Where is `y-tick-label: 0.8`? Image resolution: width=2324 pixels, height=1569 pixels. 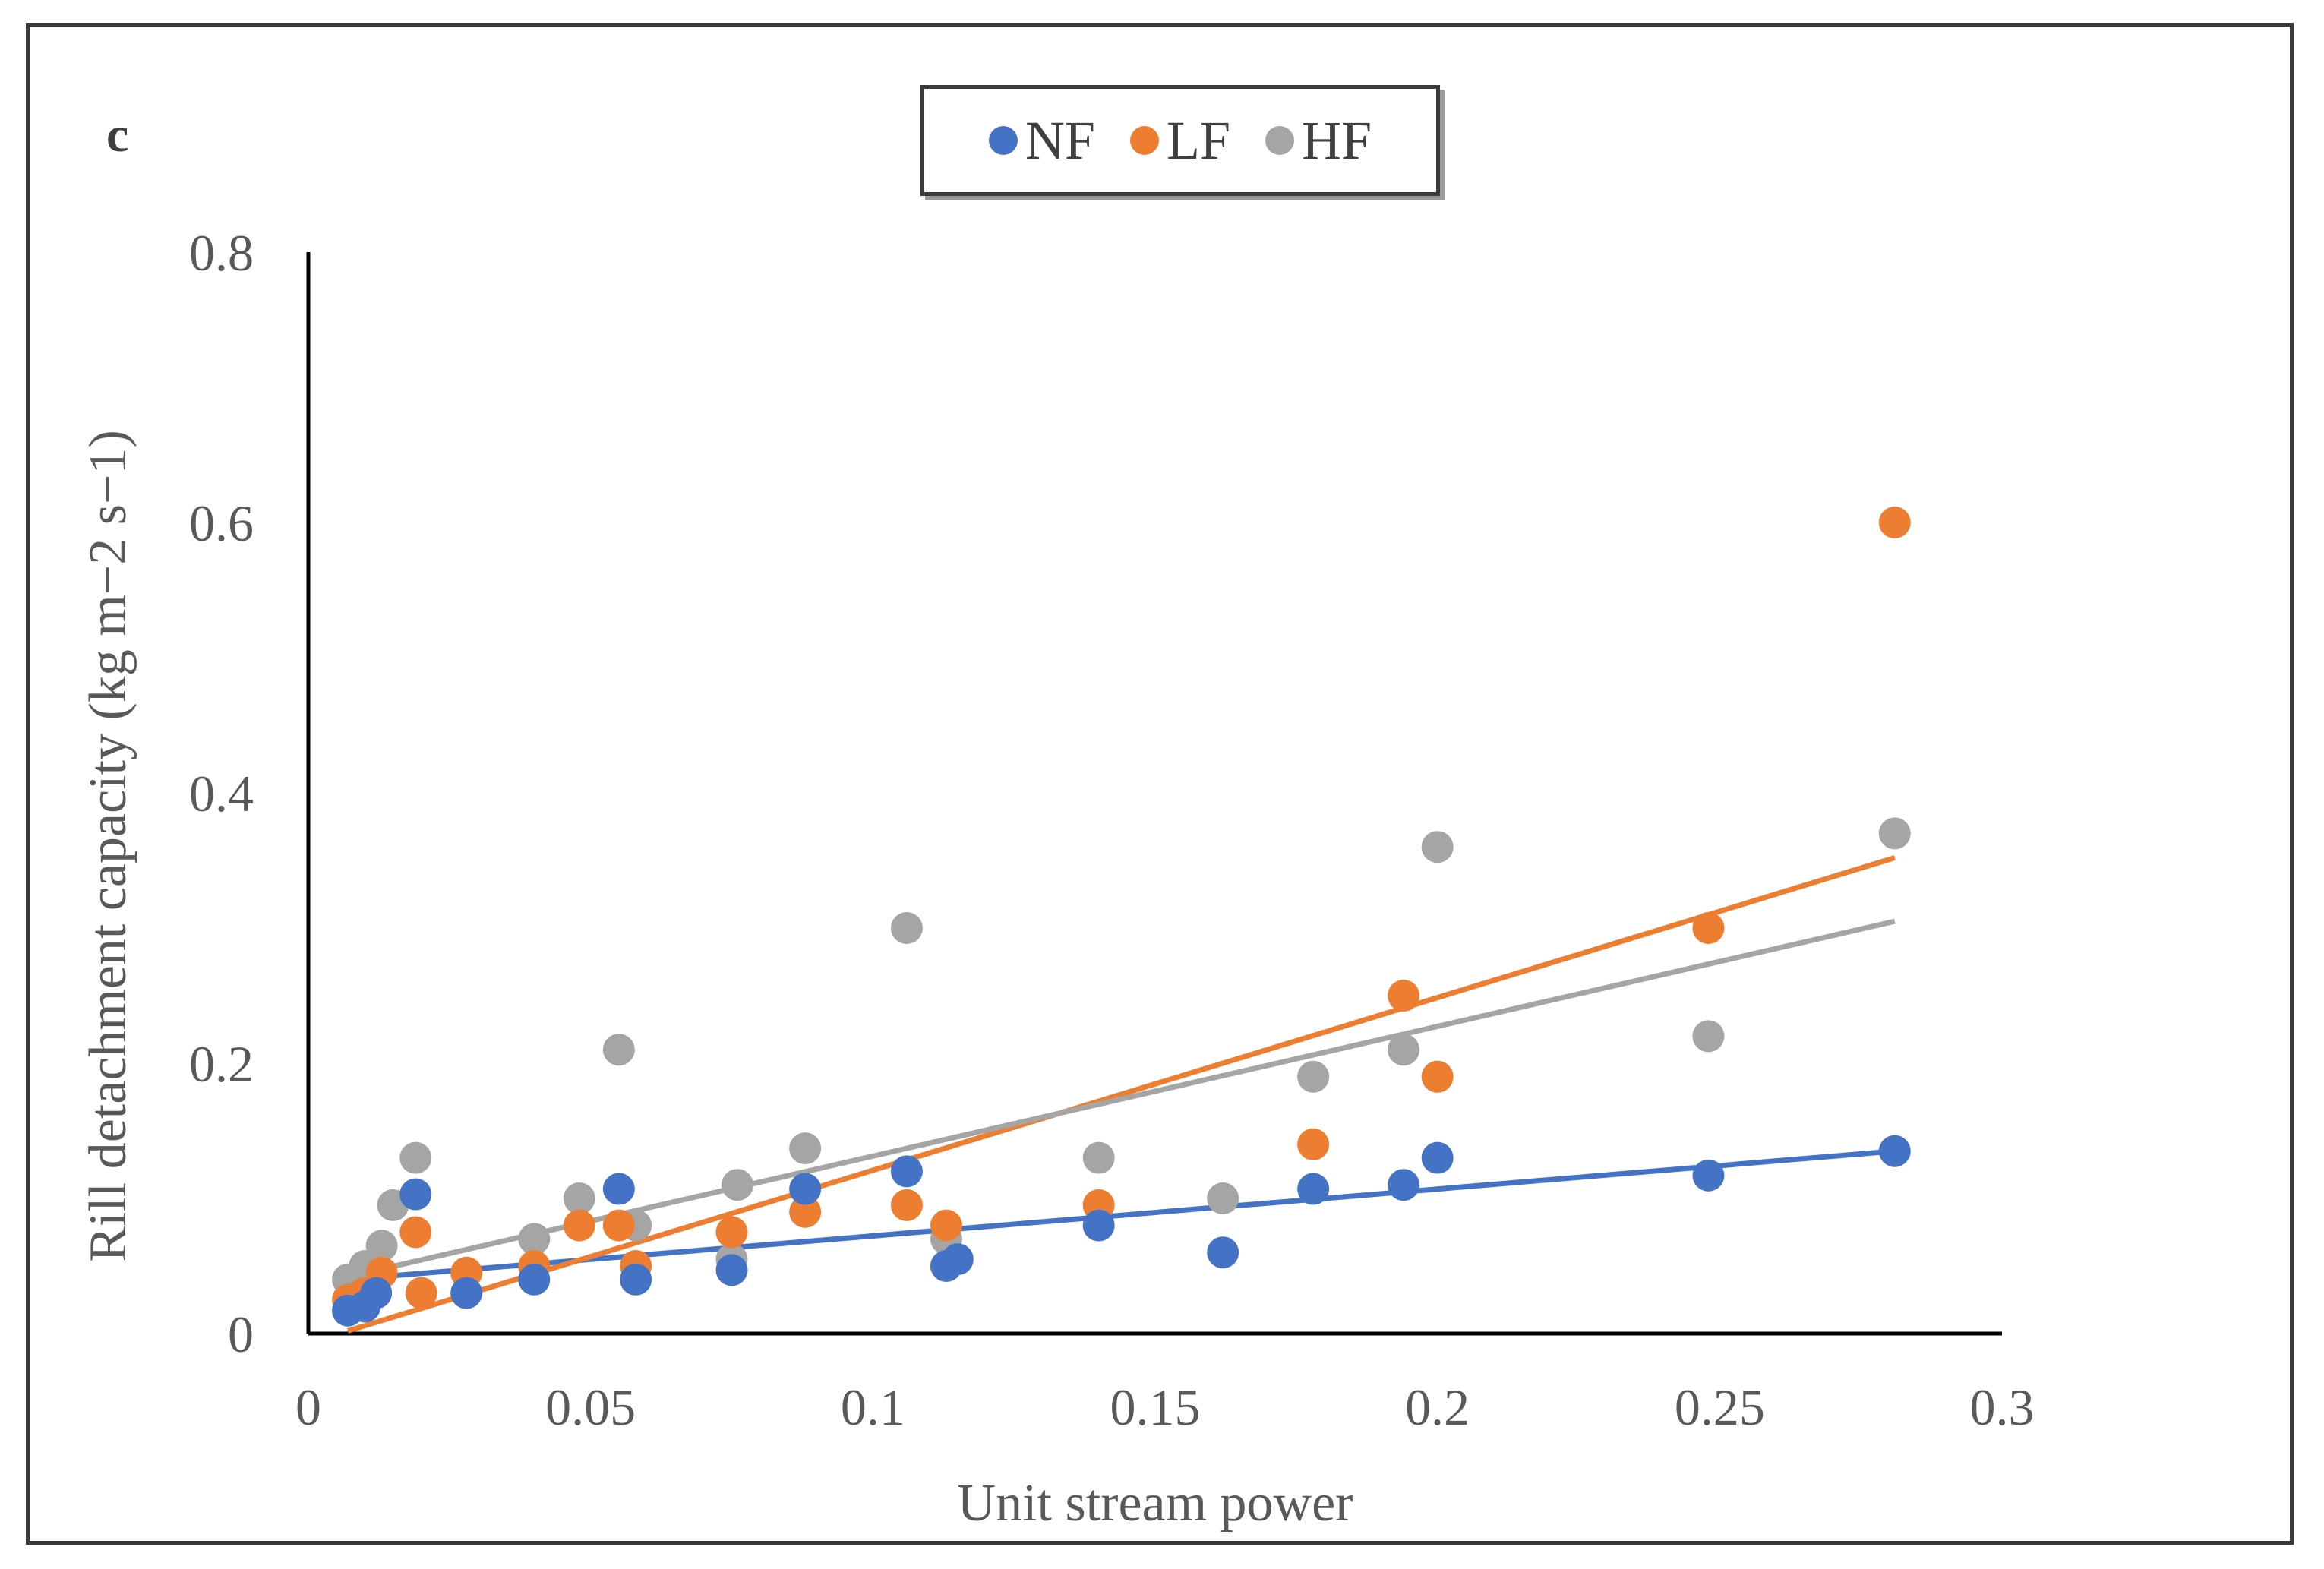
y-tick-label: 0.8 is located at coordinates (222, 253).